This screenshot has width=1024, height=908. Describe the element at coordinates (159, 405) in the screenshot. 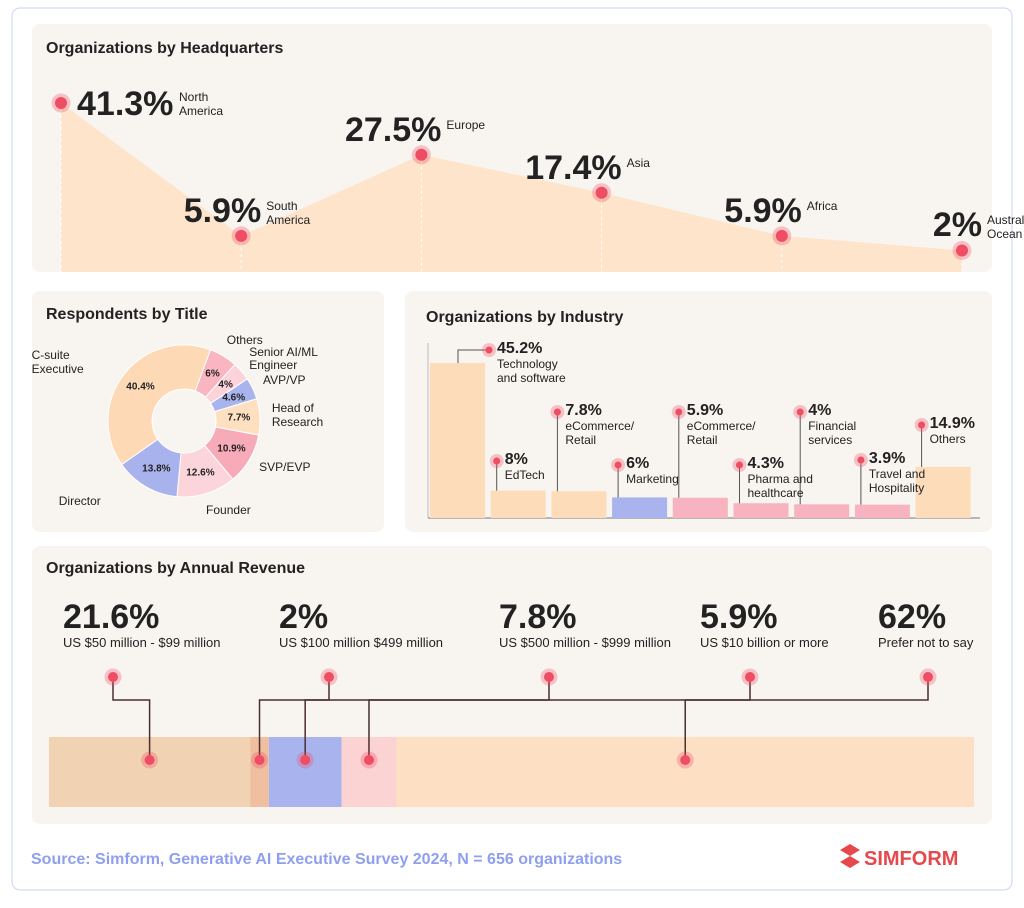

I see `donut-slice` at that location.